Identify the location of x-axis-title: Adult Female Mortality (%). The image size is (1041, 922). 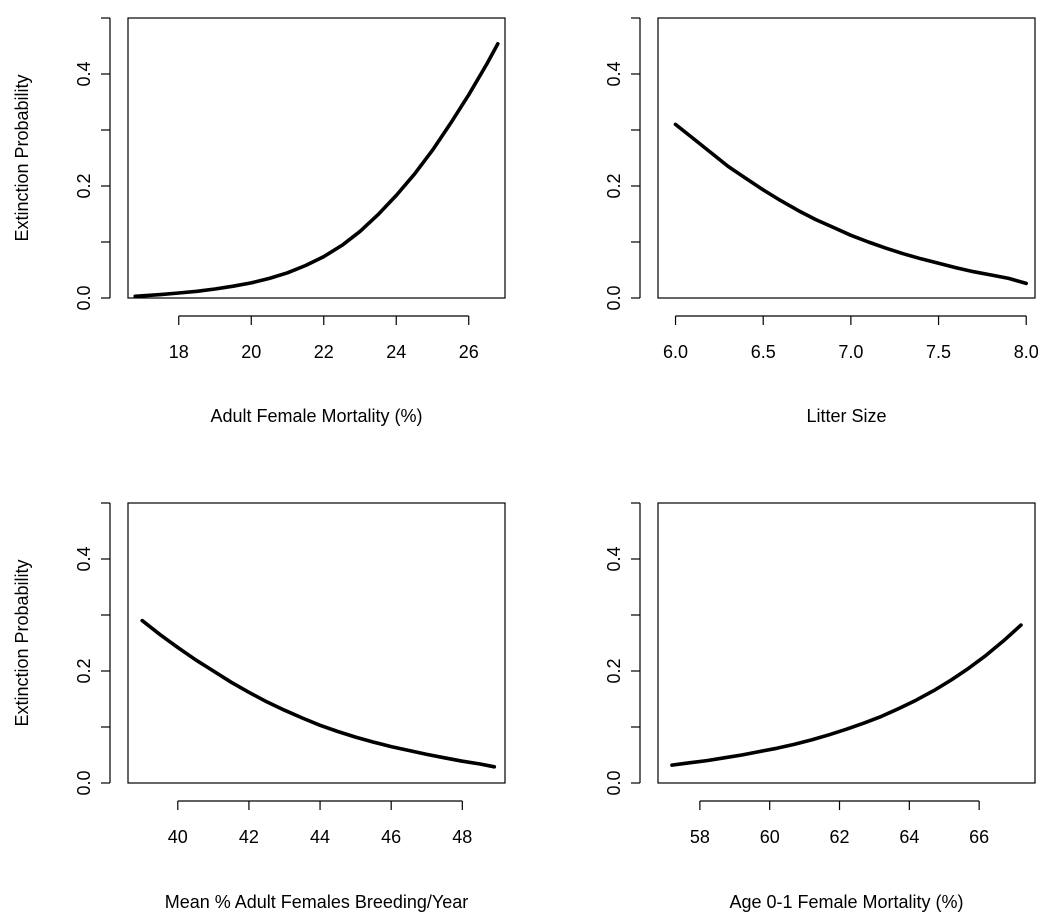
(316, 416).